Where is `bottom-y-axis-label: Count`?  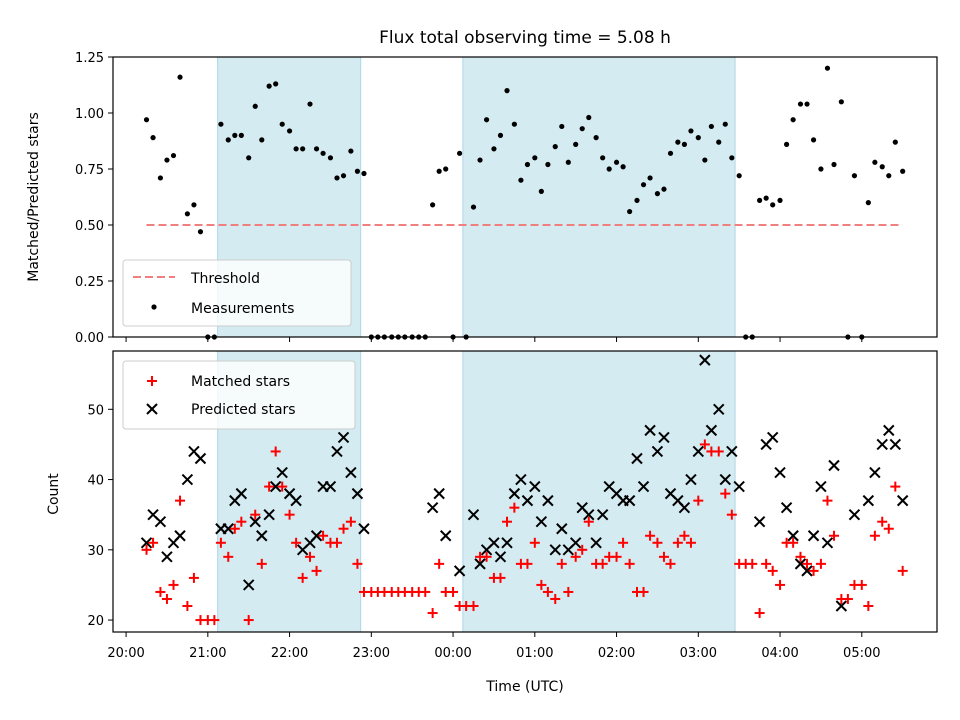
bottom-y-axis-label: Count is located at coordinates (54, 494).